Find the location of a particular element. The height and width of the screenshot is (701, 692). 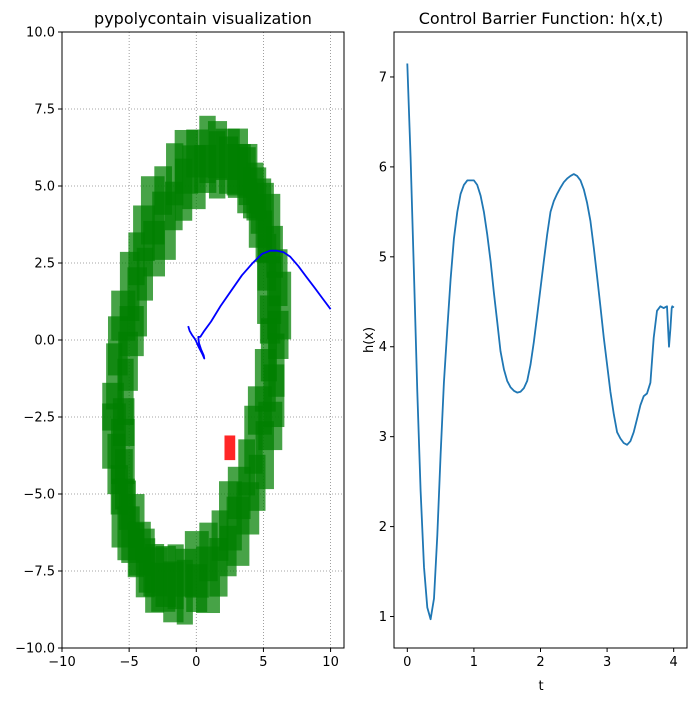

left-chart-x-tick-label: 10 is located at coordinates (330, 662).